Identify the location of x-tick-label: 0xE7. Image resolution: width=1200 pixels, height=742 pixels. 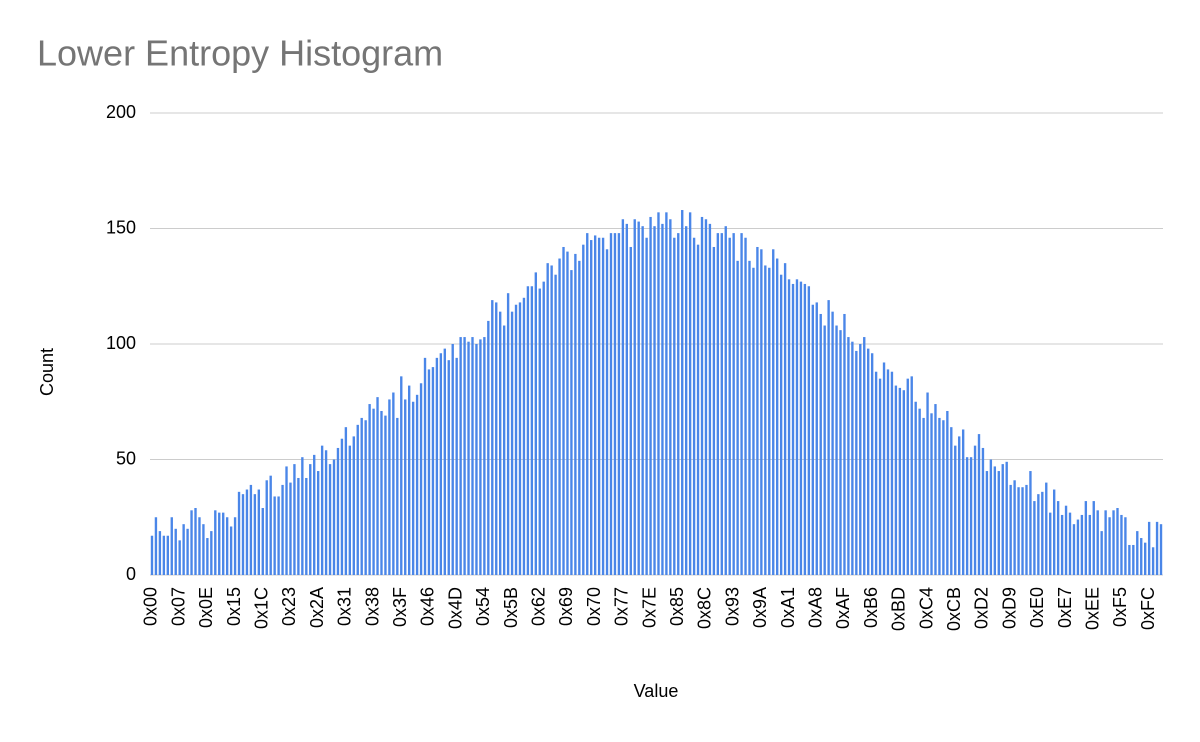
(1065, 607).